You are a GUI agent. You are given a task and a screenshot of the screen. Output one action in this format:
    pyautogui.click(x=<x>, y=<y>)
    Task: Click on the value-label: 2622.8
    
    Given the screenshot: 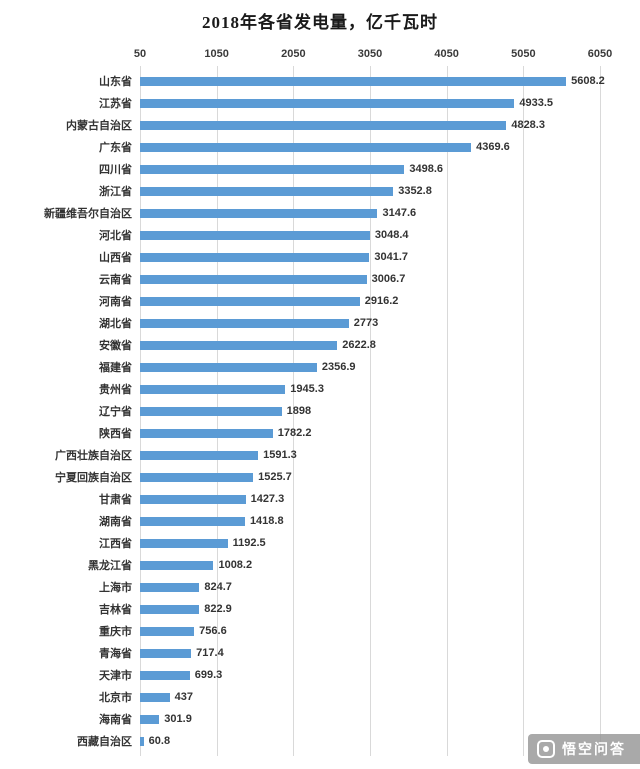 What is the action you would take?
    pyautogui.click(x=359, y=345)
    